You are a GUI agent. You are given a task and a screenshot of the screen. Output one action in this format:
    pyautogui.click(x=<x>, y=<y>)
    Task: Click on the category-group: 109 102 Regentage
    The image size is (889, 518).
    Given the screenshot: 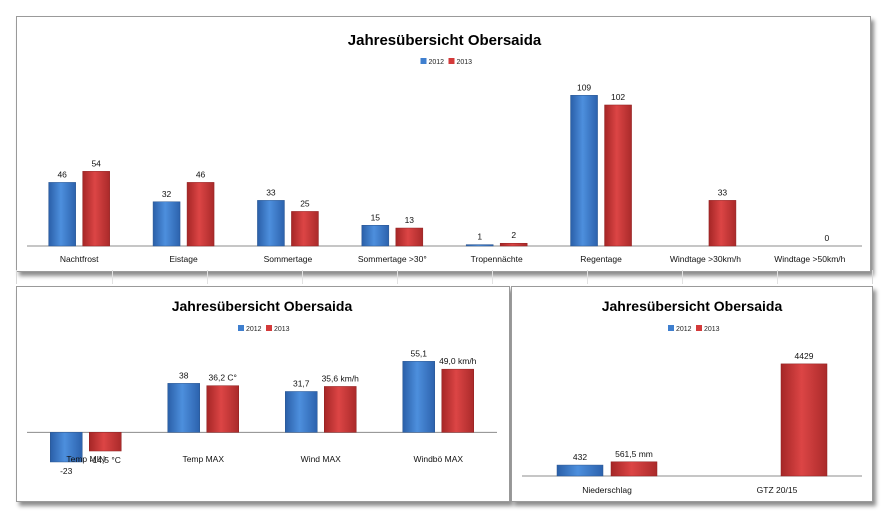 What is the action you would take?
    pyautogui.click(x=601, y=173)
    